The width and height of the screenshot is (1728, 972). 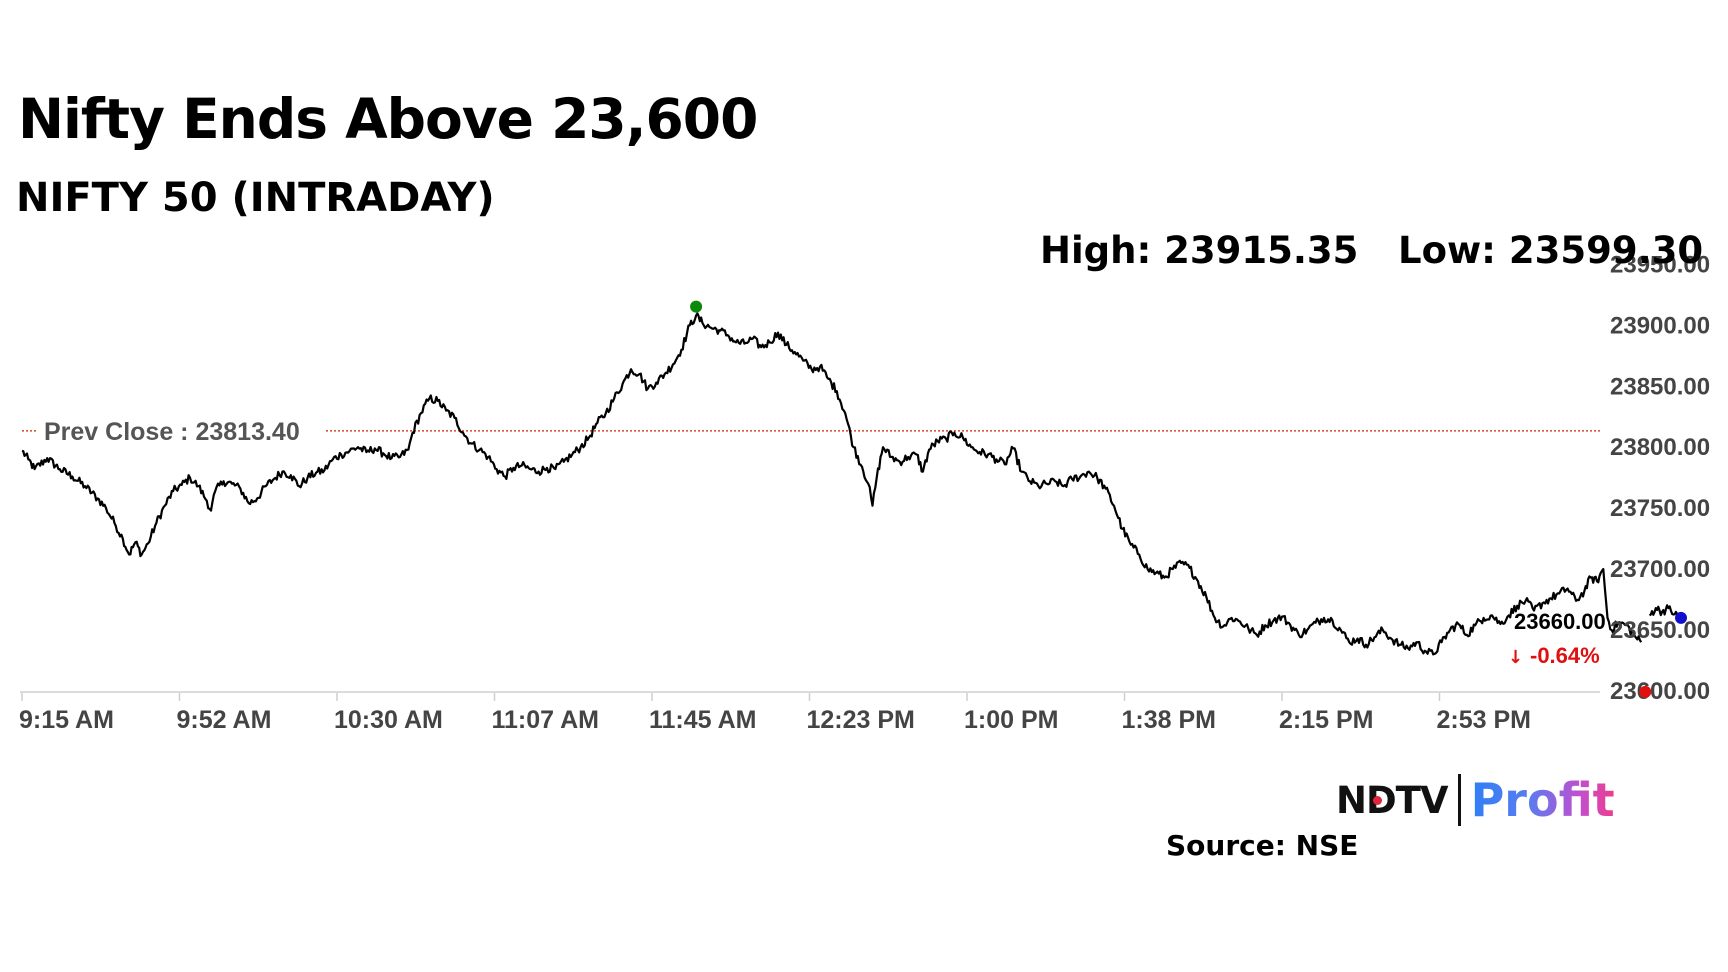 What do you see at coordinates (224, 720) in the screenshot?
I see `x-tick-label: 9:52 AM` at bounding box center [224, 720].